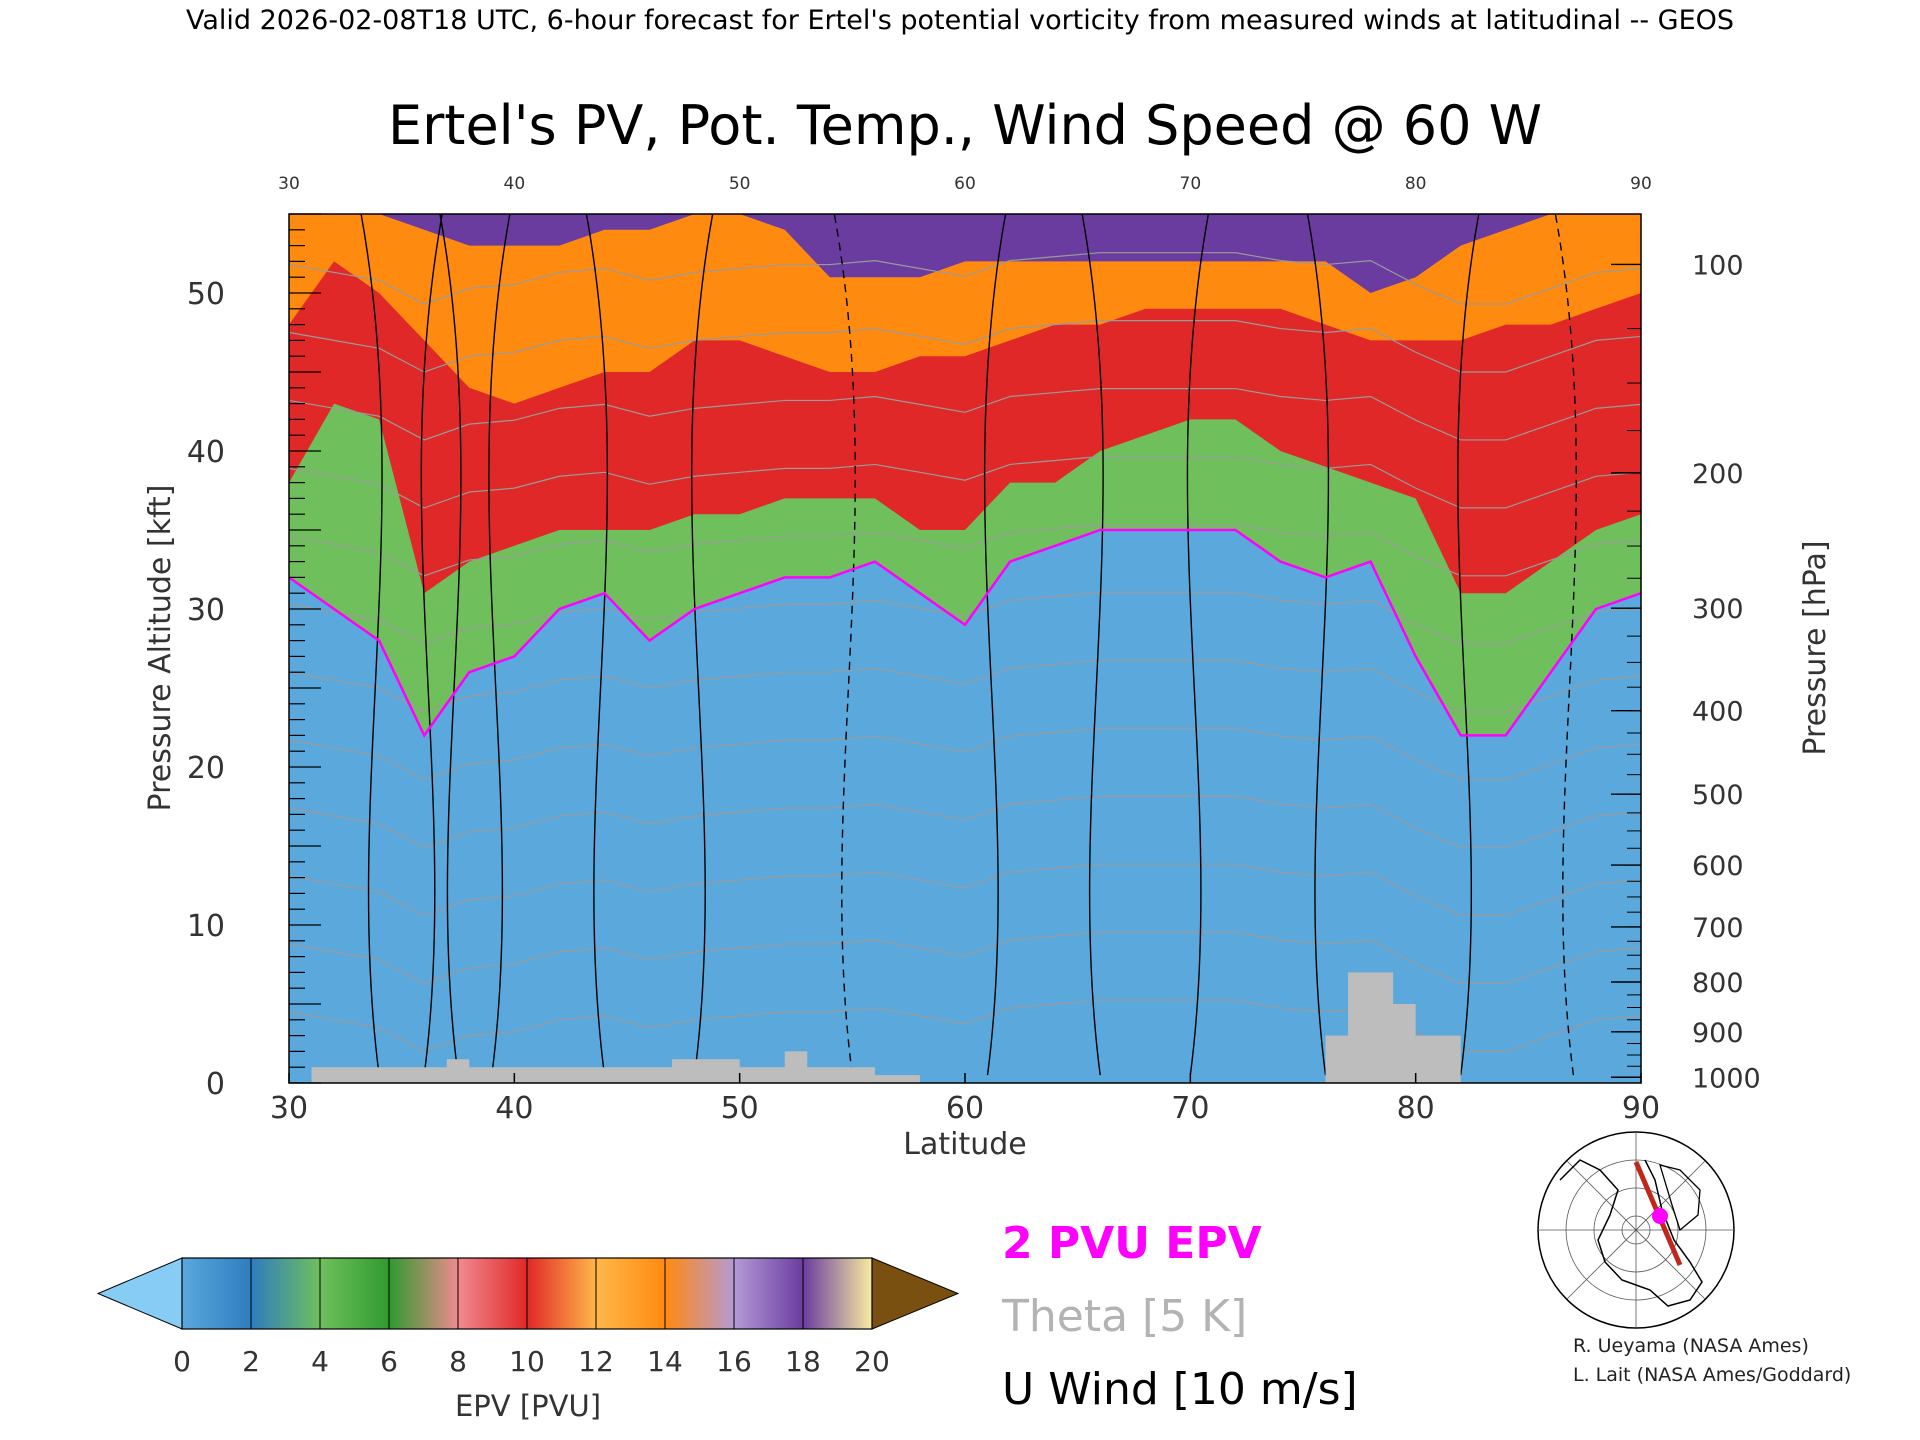 Image resolution: width=1920 pixels, height=1440 pixels. I want to click on epv-colorbar, so click(528, 1293).